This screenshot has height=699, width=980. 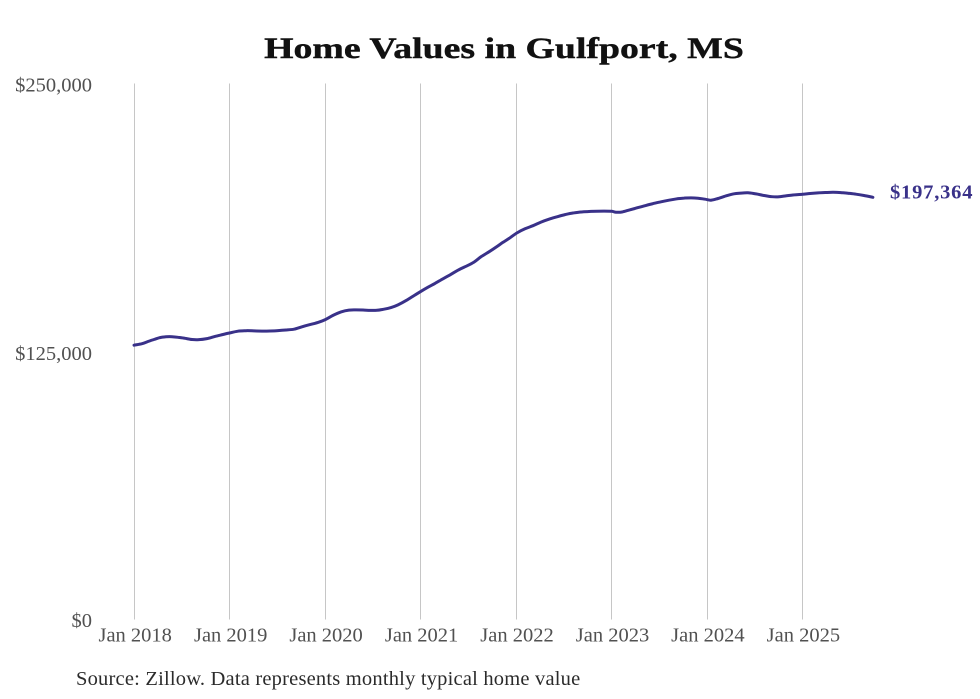 What do you see at coordinates (707, 636) in the screenshot?
I see `svg-text: Jan 2024` at bounding box center [707, 636].